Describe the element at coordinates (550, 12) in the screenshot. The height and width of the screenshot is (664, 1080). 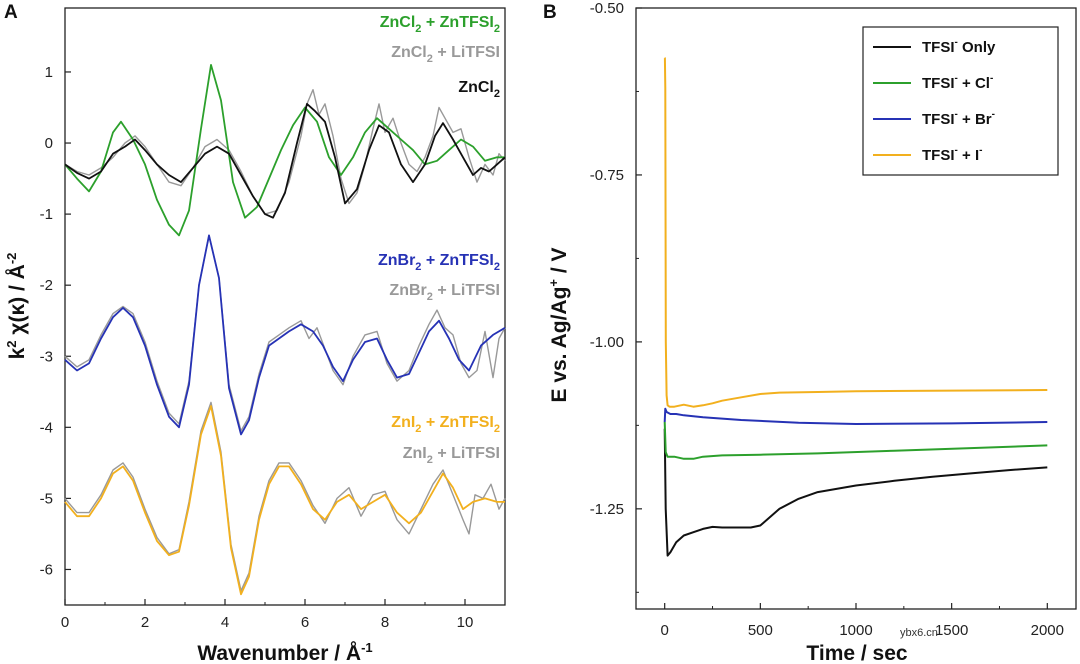
I see `panel-b-letter: B` at that location.